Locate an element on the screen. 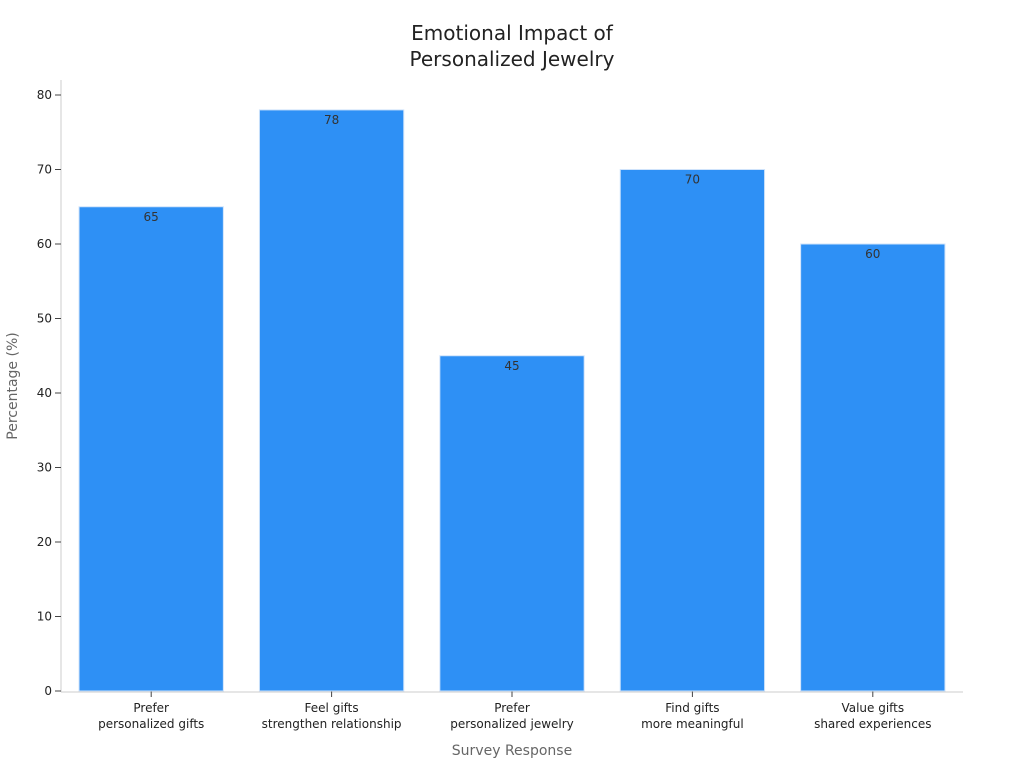 The height and width of the screenshot is (768, 1024). value-label: 70 is located at coordinates (692, 180).